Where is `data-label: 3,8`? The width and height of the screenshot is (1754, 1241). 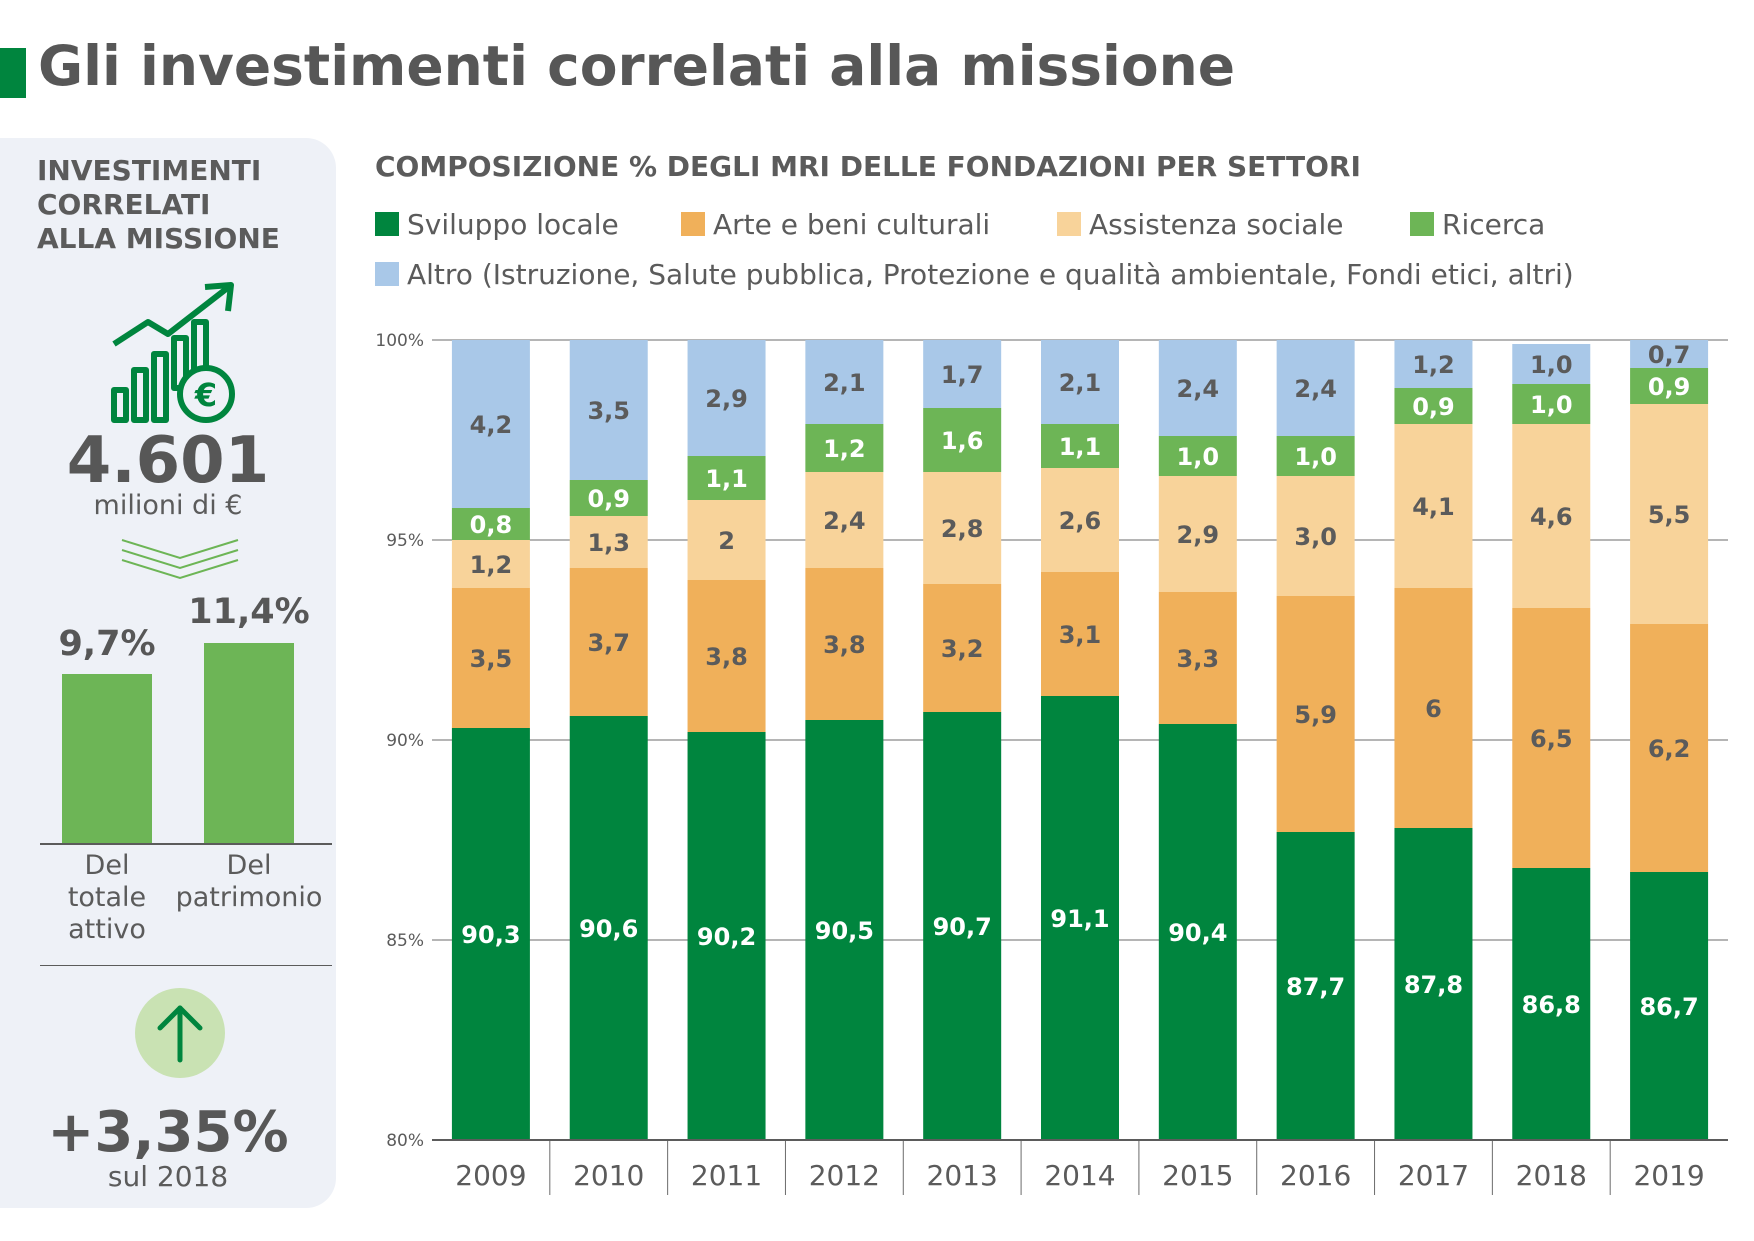
data-label: 3,8 is located at coordinates (726, 657).